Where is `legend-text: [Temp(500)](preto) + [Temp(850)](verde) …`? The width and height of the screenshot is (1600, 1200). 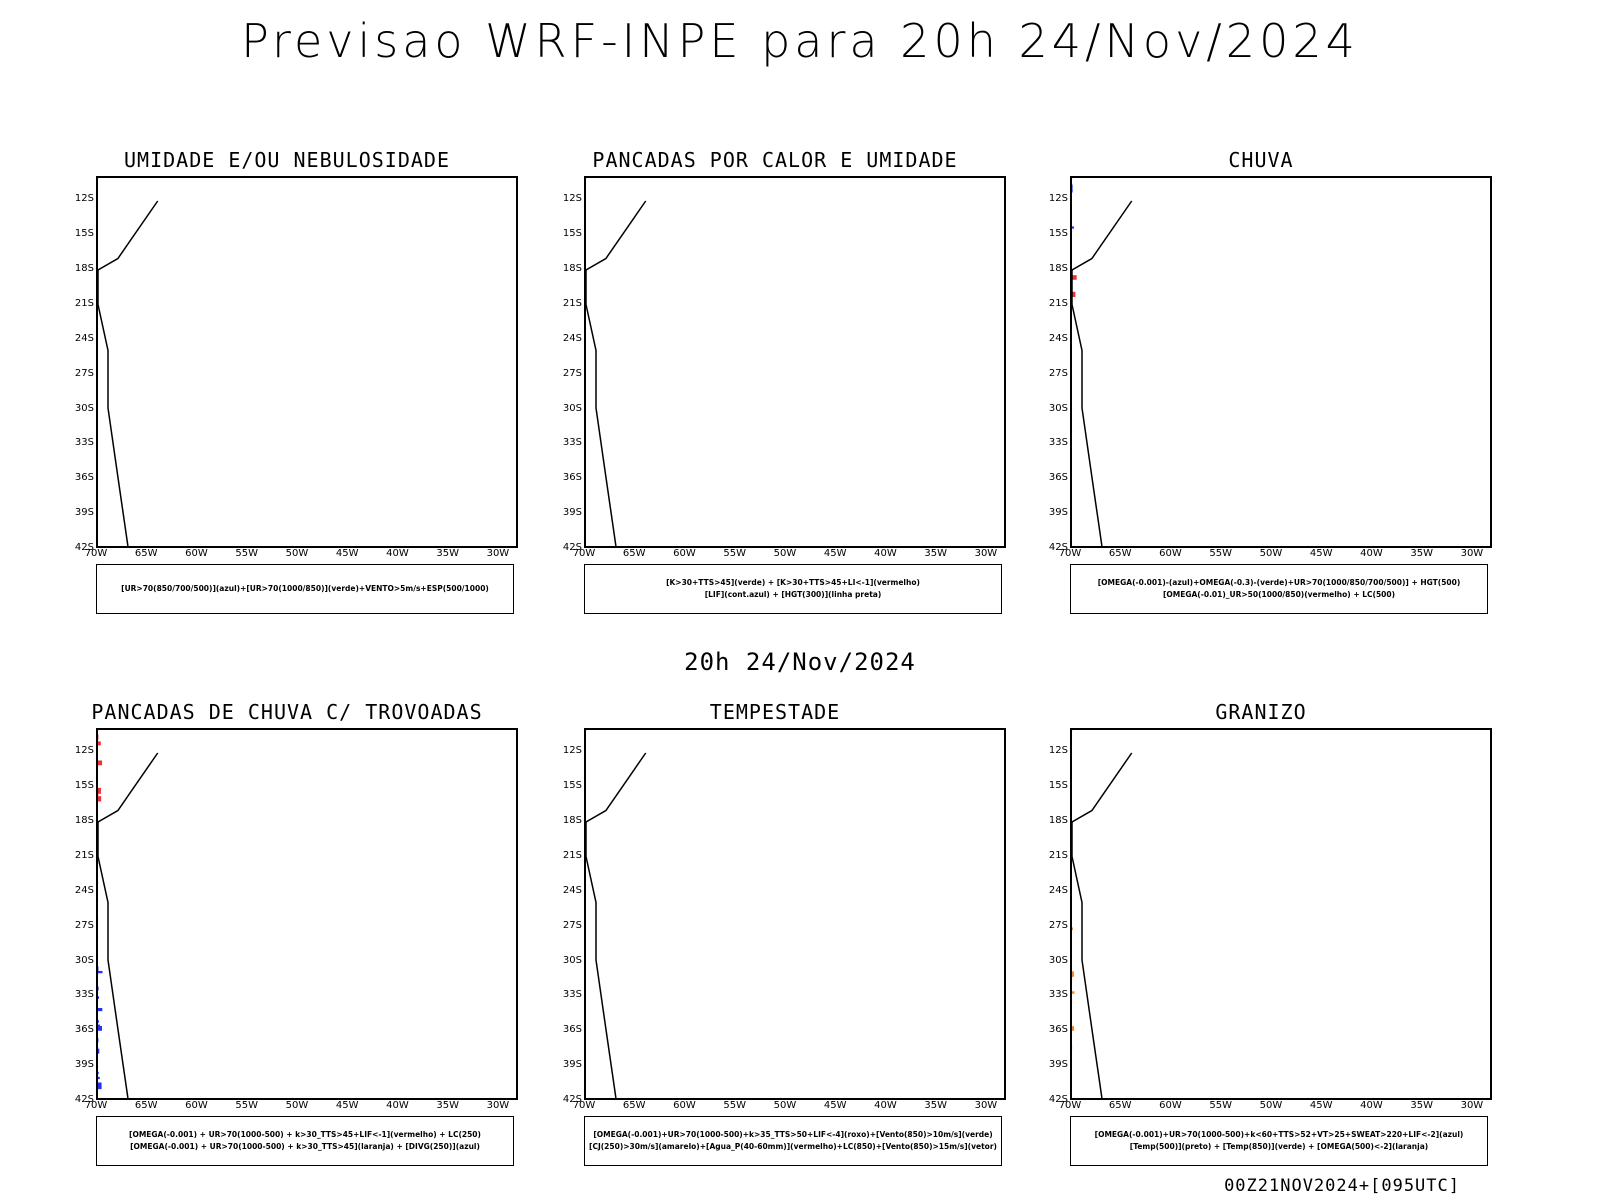
legend-text: [Temp(500)](preto) + [Temp(850)](verde) … is located at coordinates (1279, 1146).